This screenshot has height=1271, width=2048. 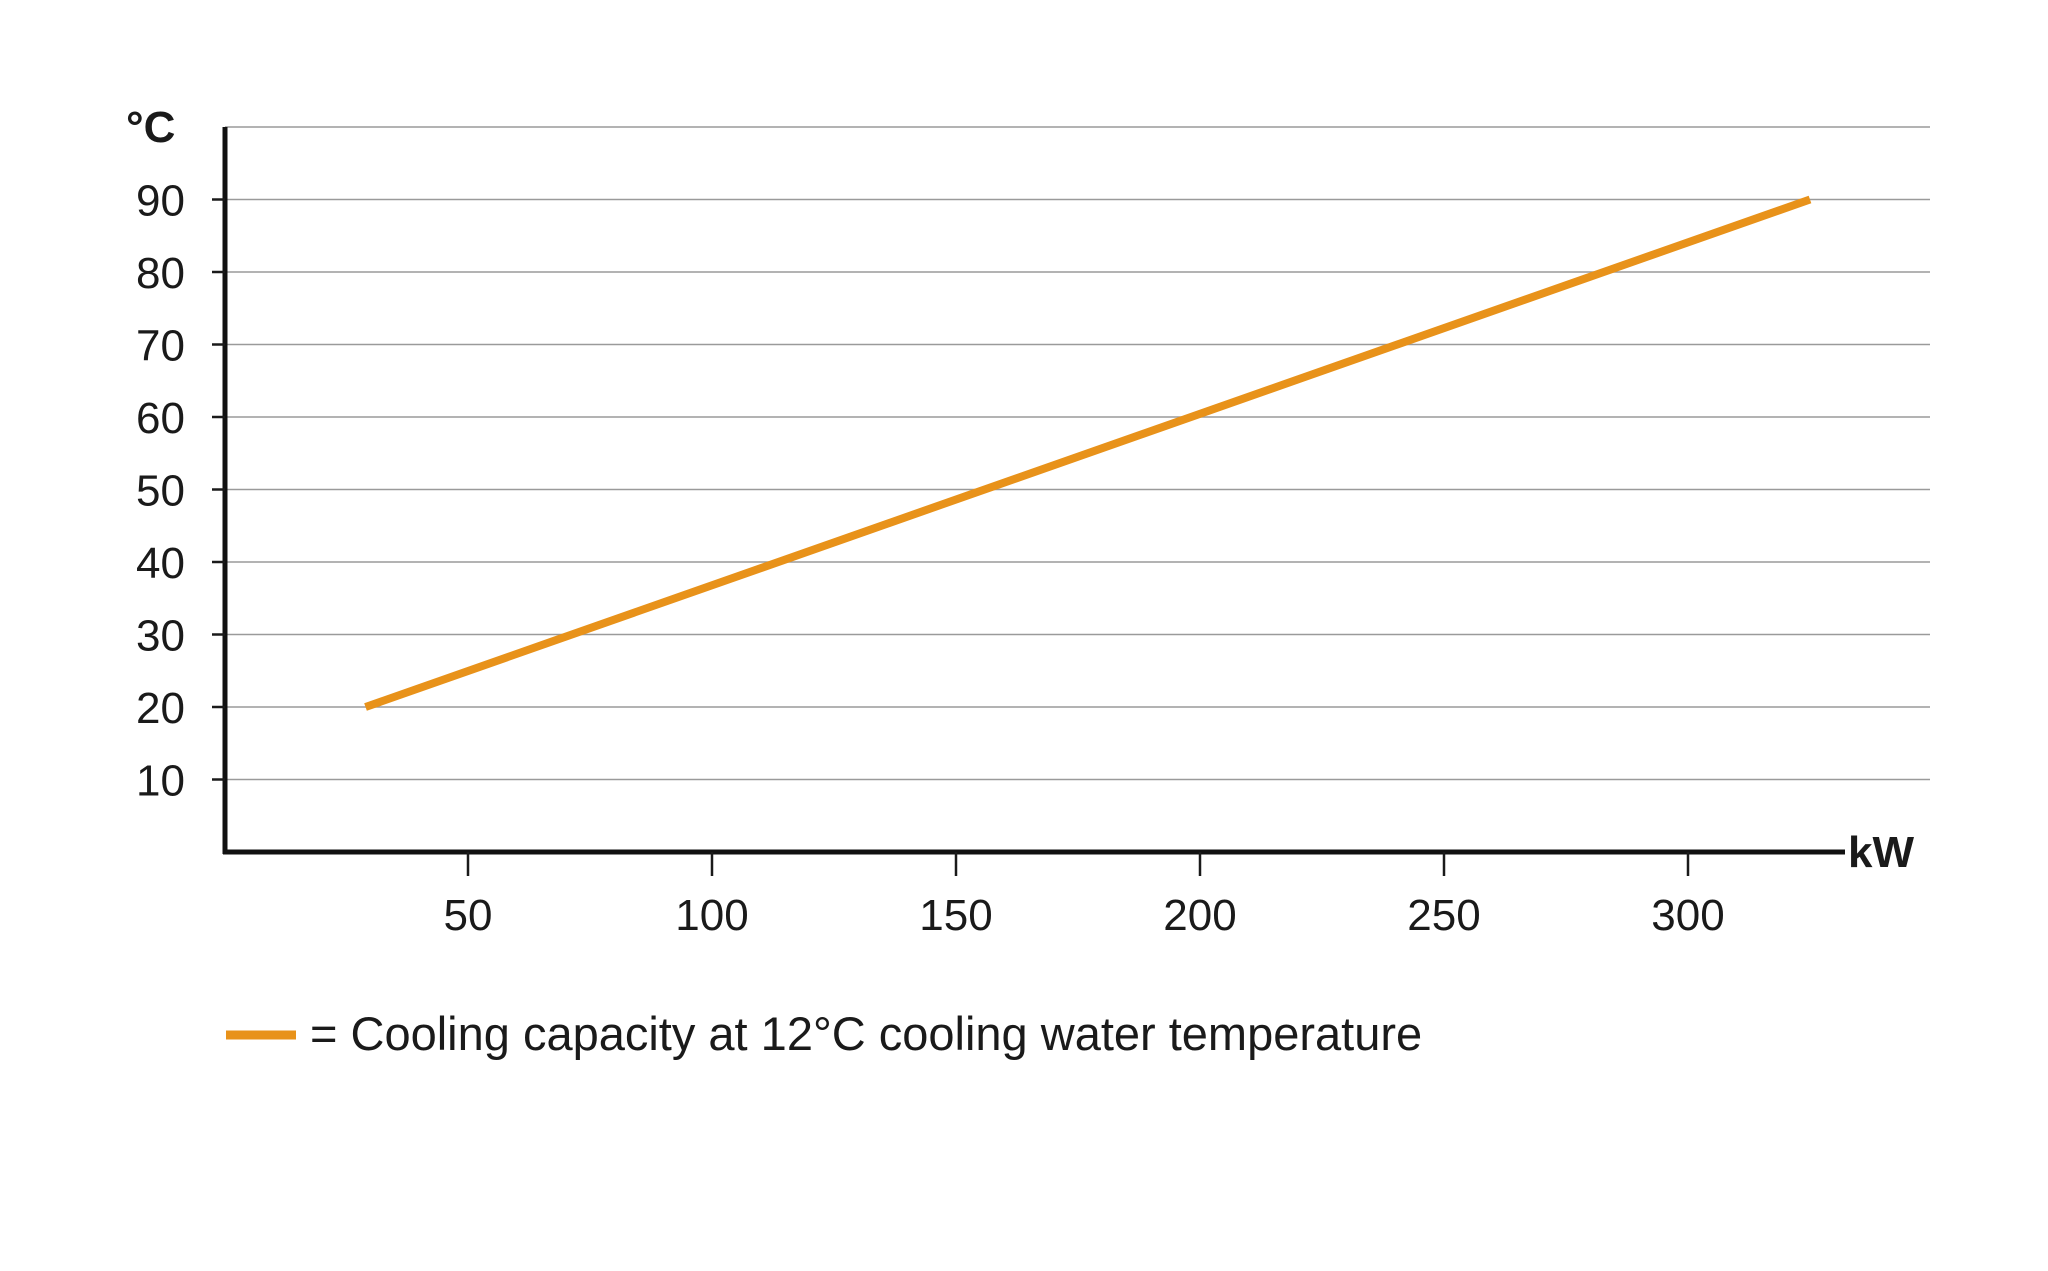 What do you see at coordinates (160, 708) in the screenshot?
I see `y-tick-label-20: 20` at bounding box center [160, 708].